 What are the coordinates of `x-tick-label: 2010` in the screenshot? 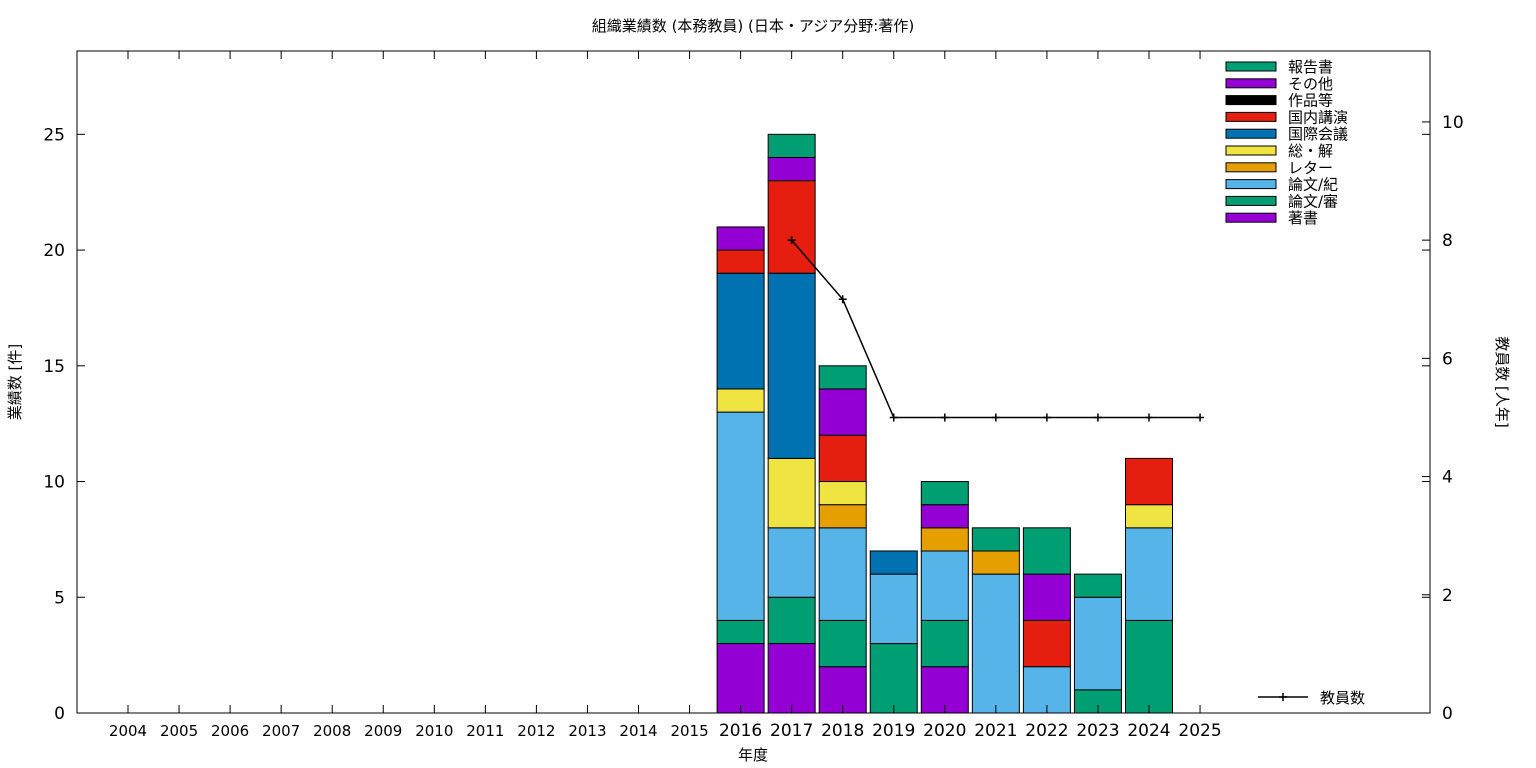 It's located at (434, 731).